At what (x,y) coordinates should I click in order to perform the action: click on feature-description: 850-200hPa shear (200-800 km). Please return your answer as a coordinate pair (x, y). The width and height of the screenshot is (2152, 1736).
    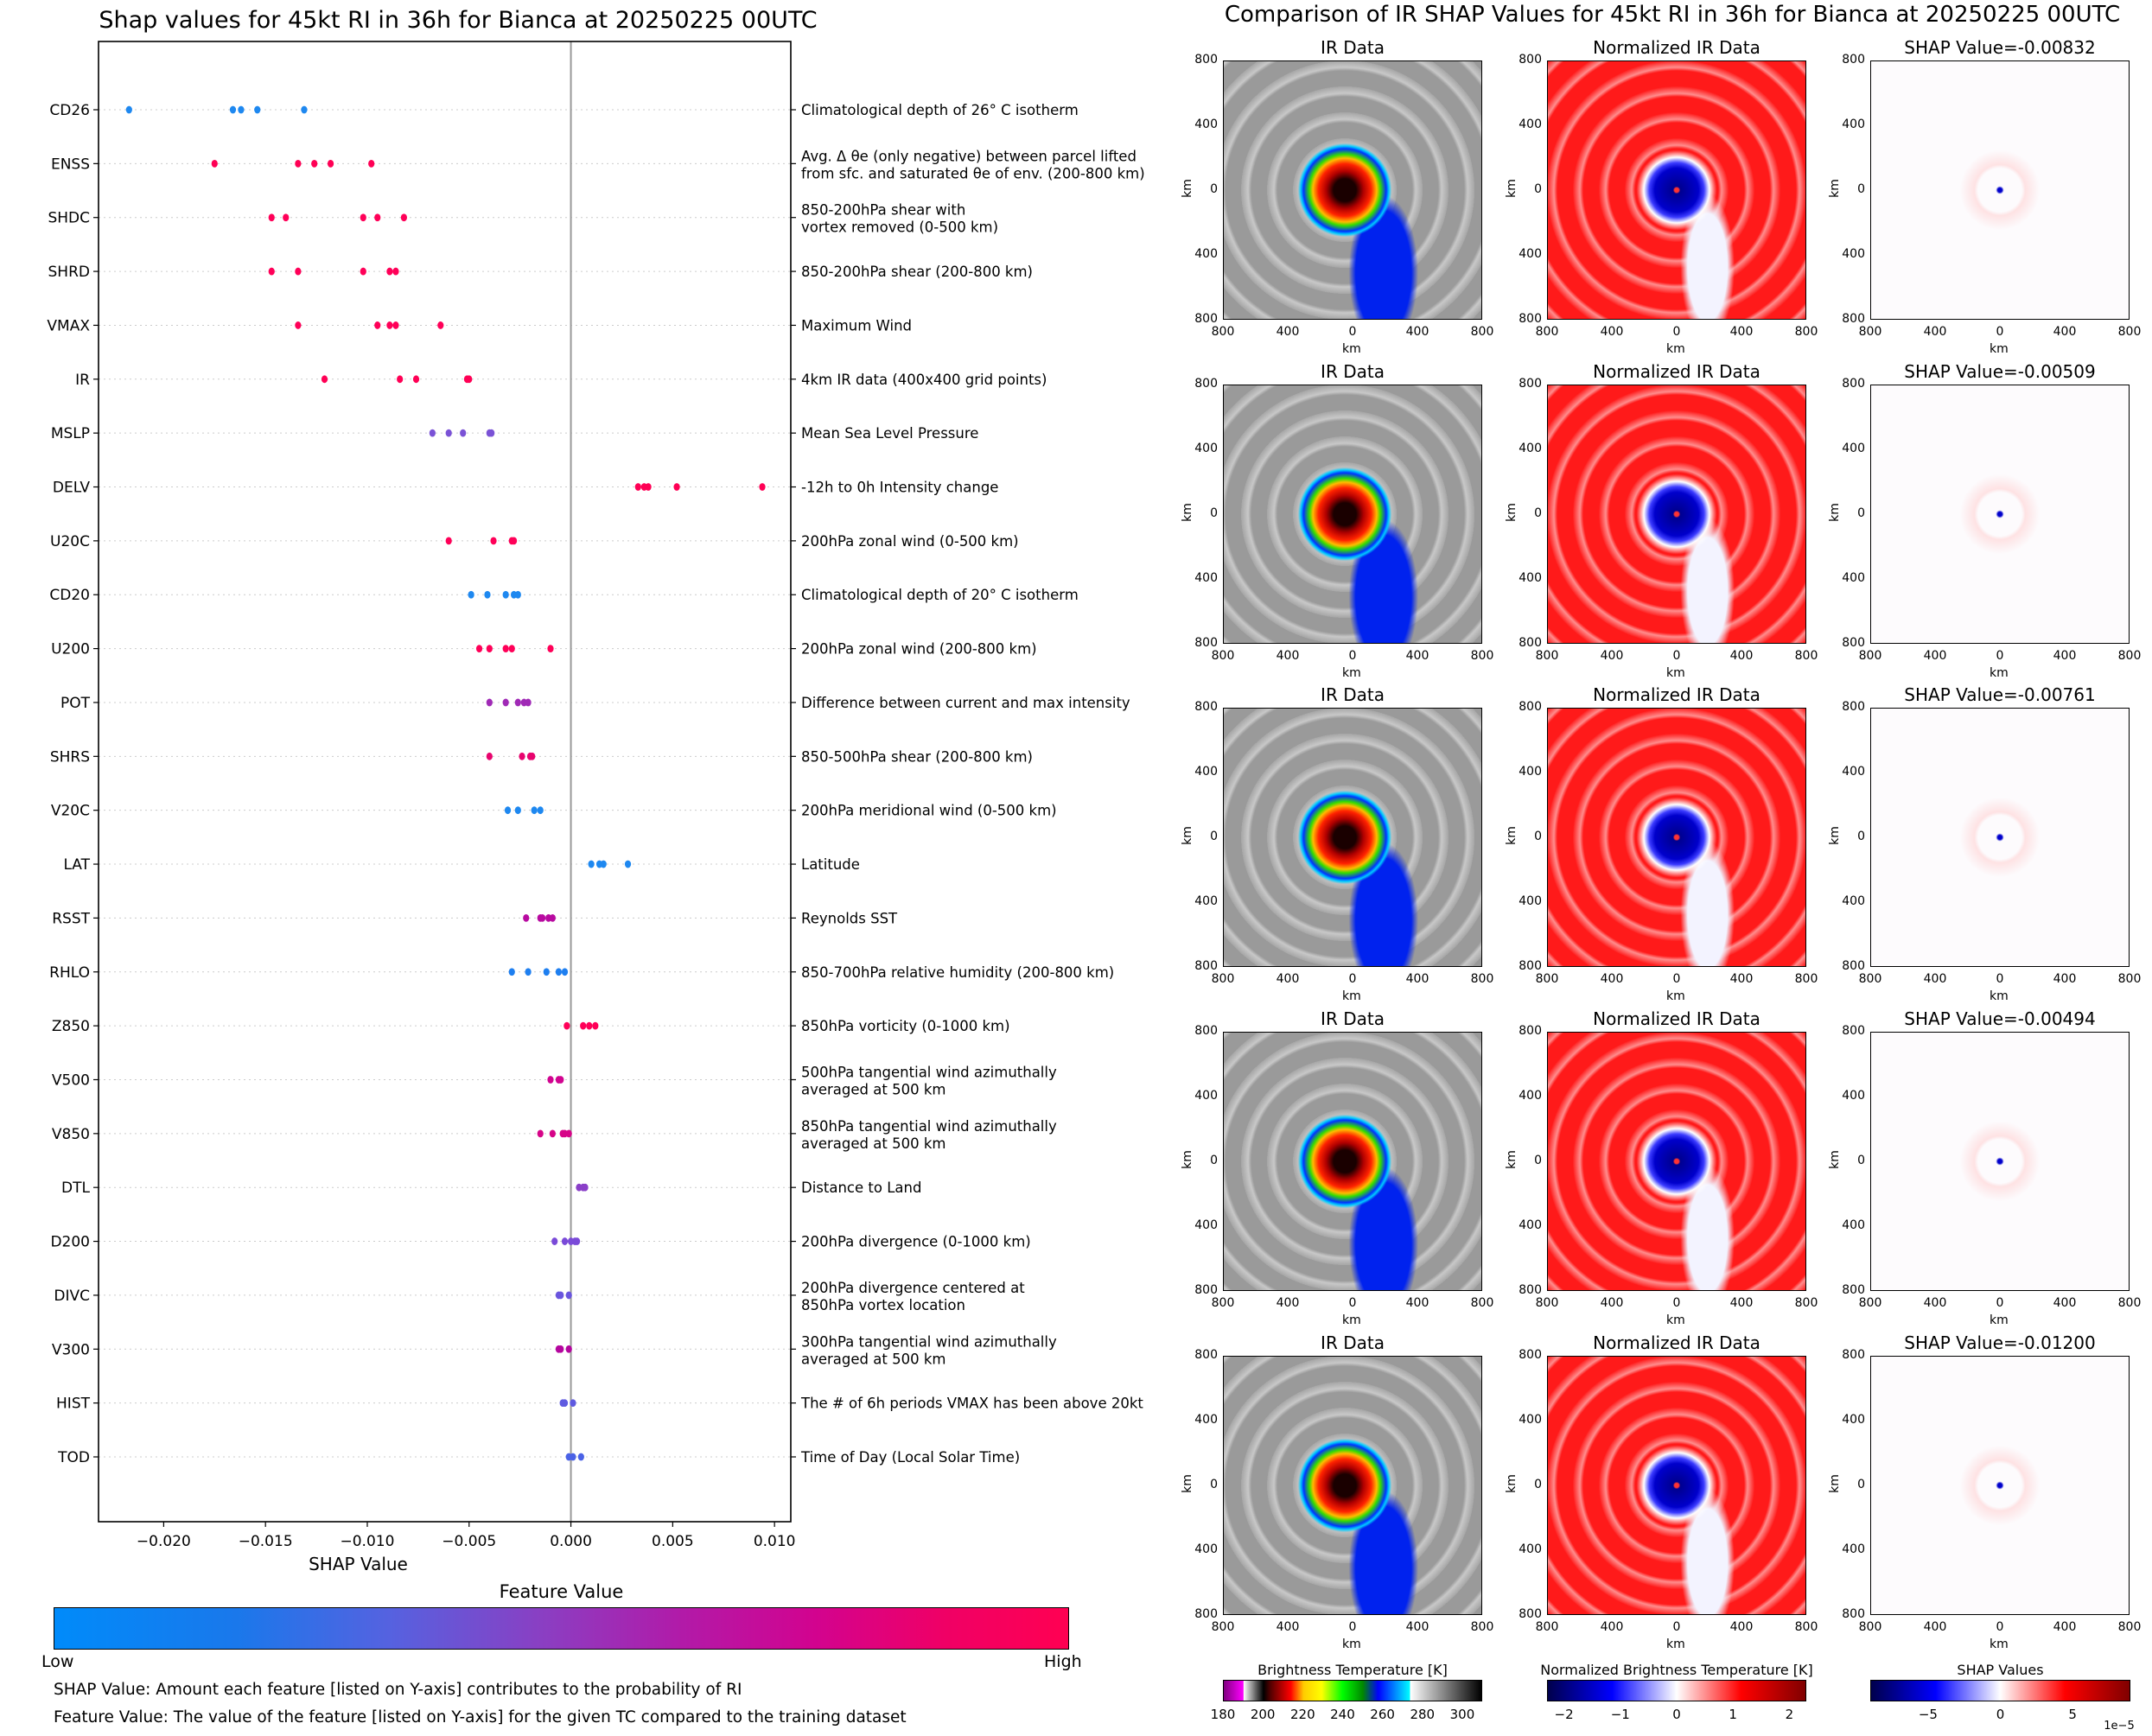
    Looking at the image, I should click on (917, 272).